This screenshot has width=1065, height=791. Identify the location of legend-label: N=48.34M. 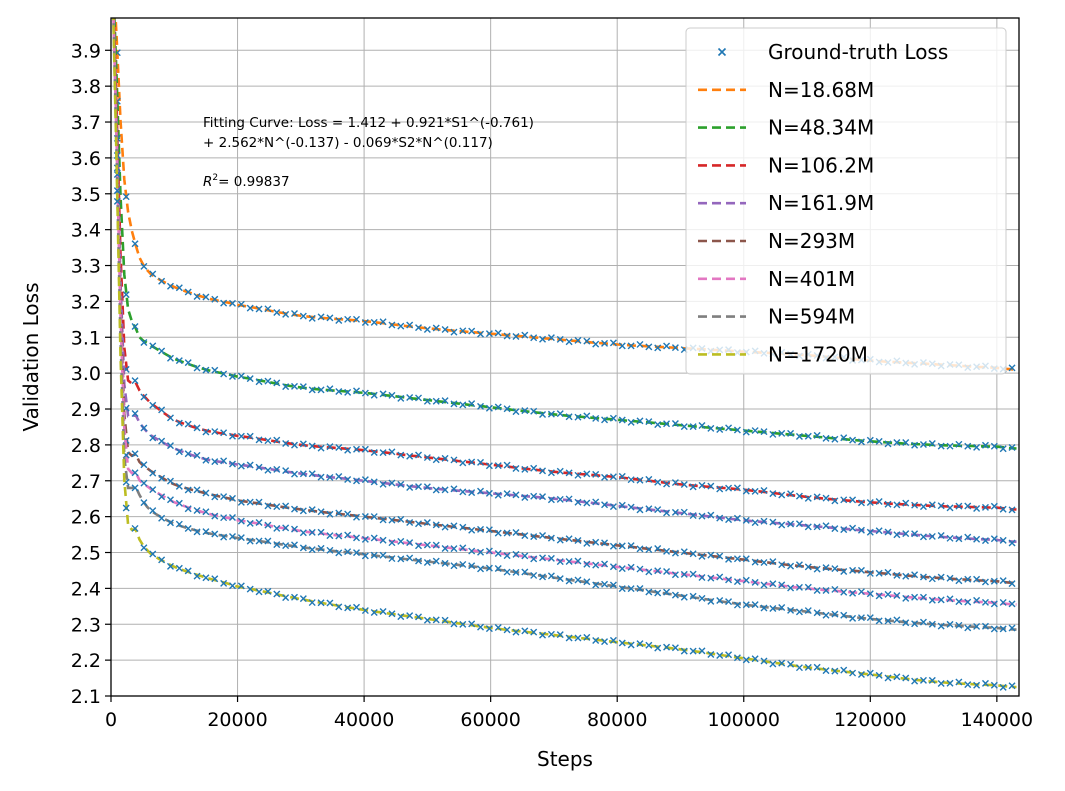
(821, 128).